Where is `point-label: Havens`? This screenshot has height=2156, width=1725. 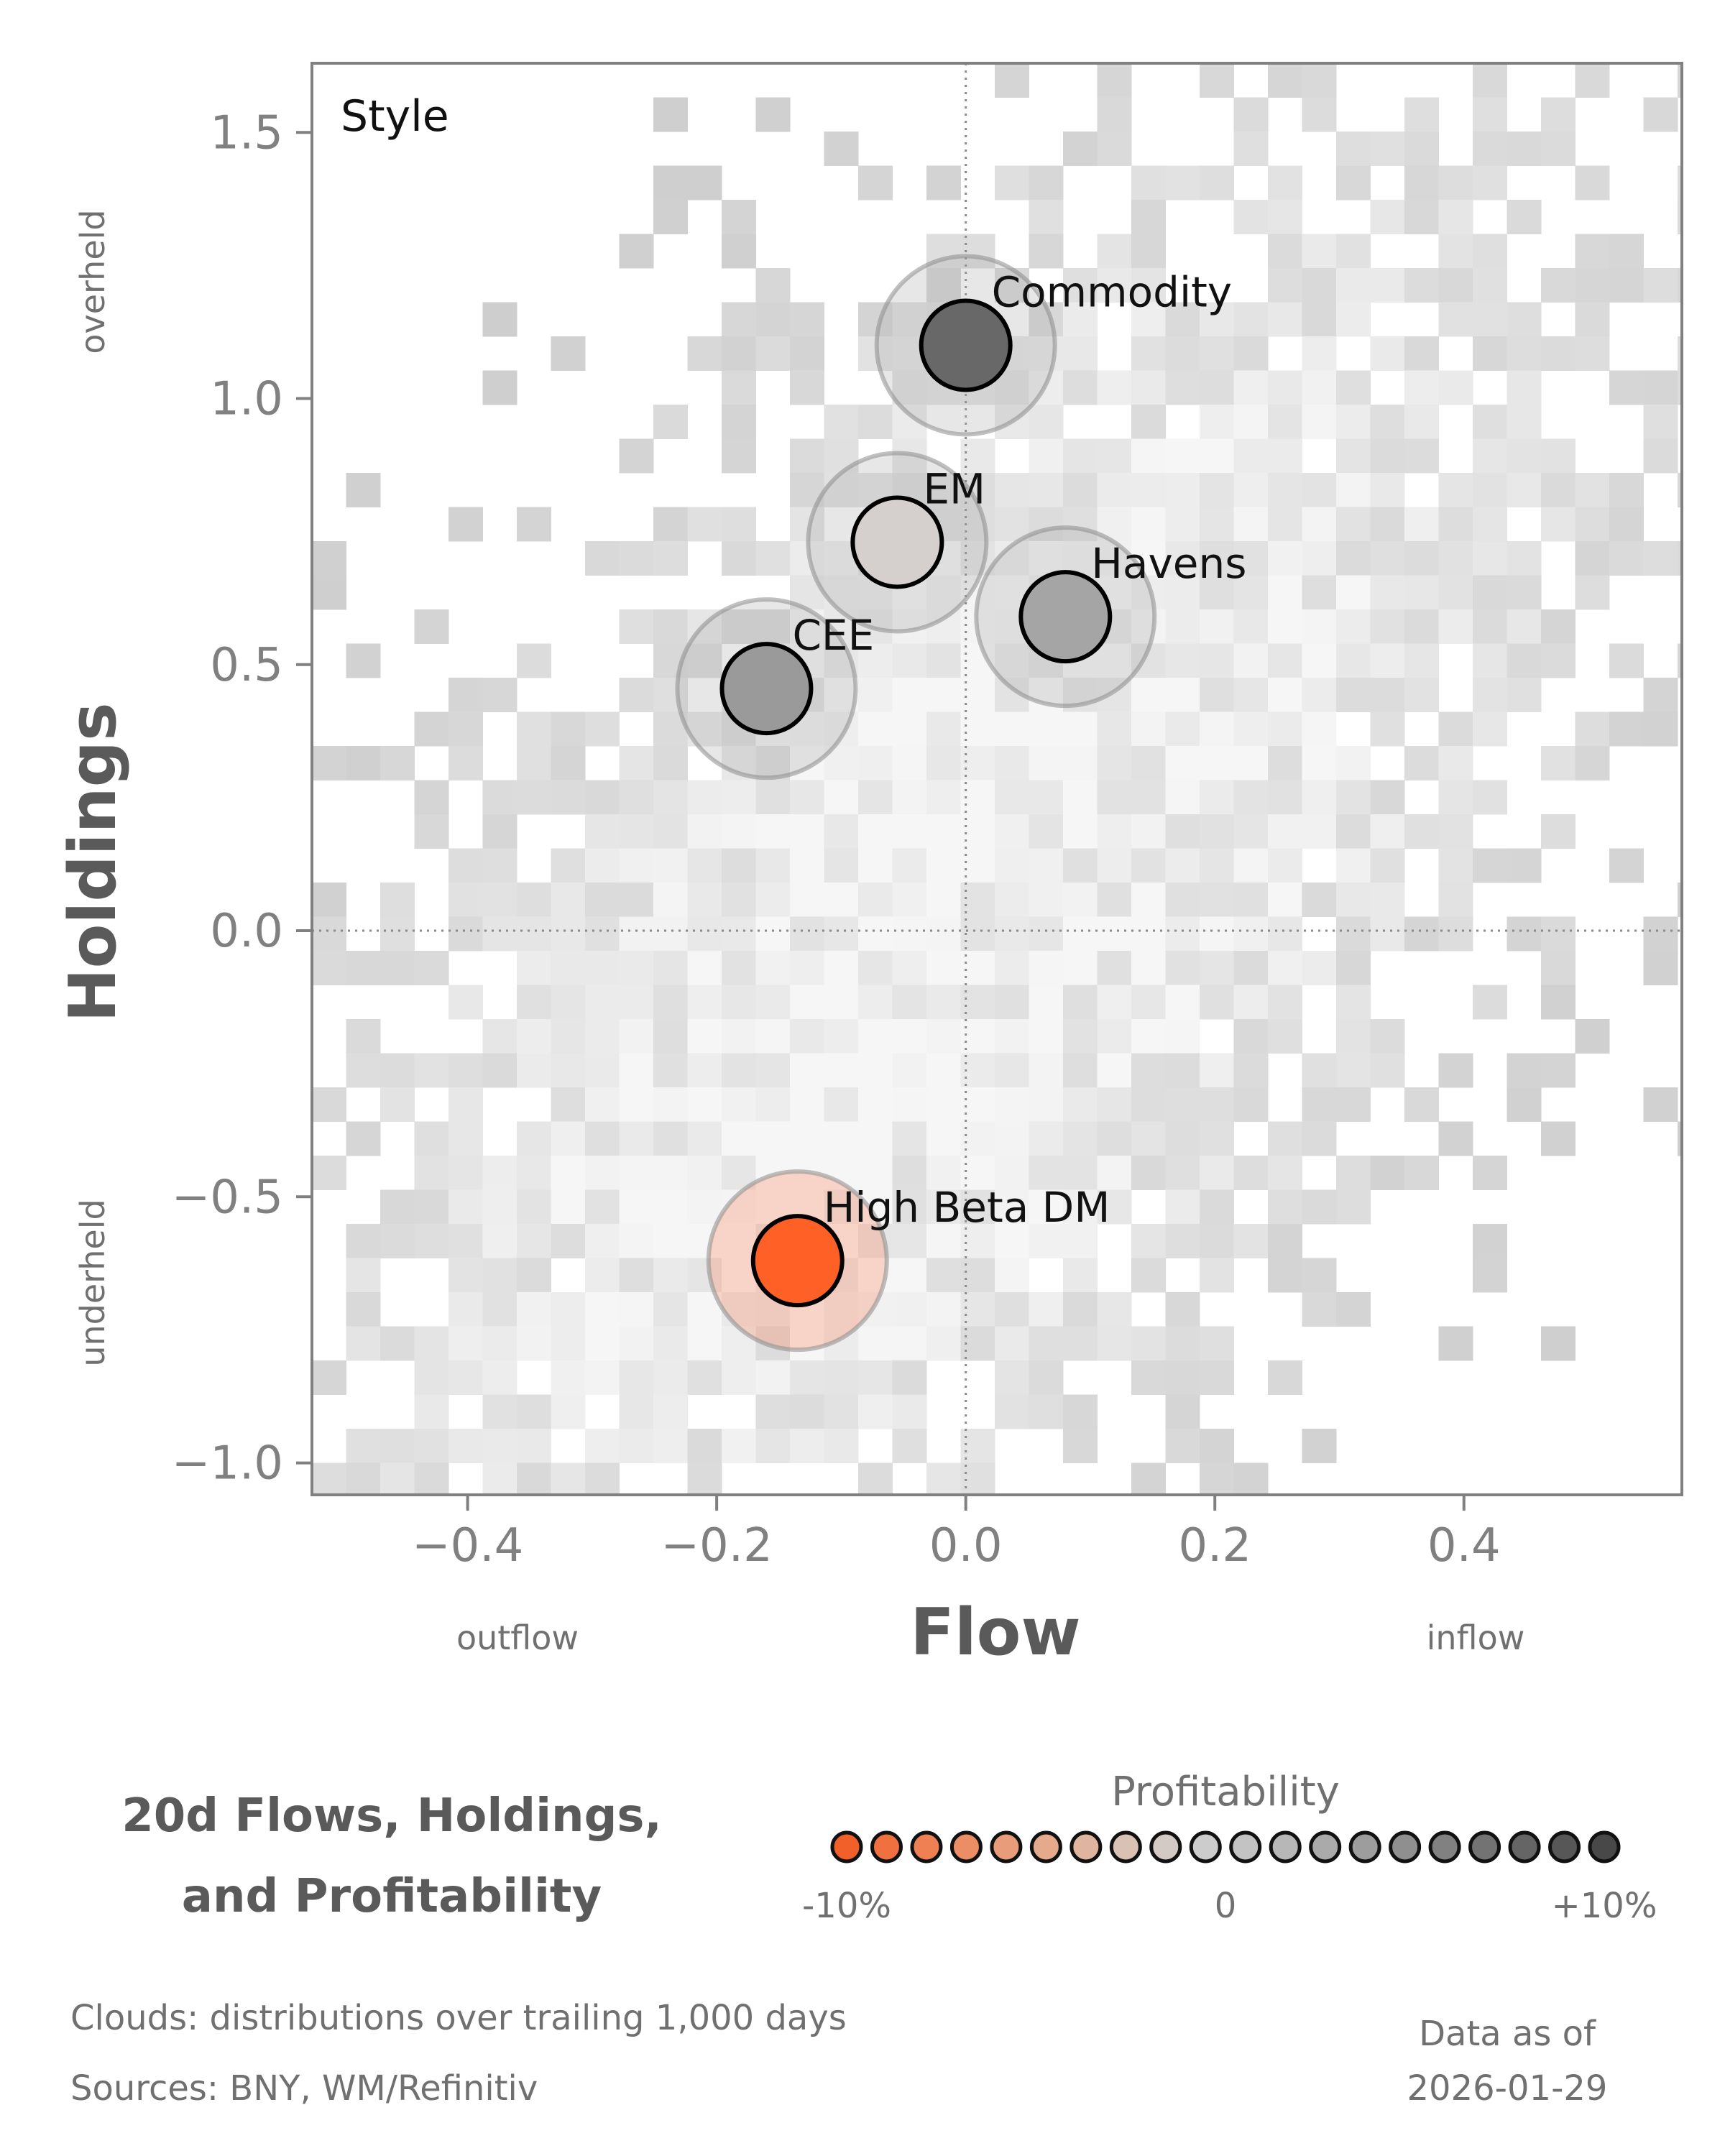 point-label: Havens is located at coordinates (1168, 563).